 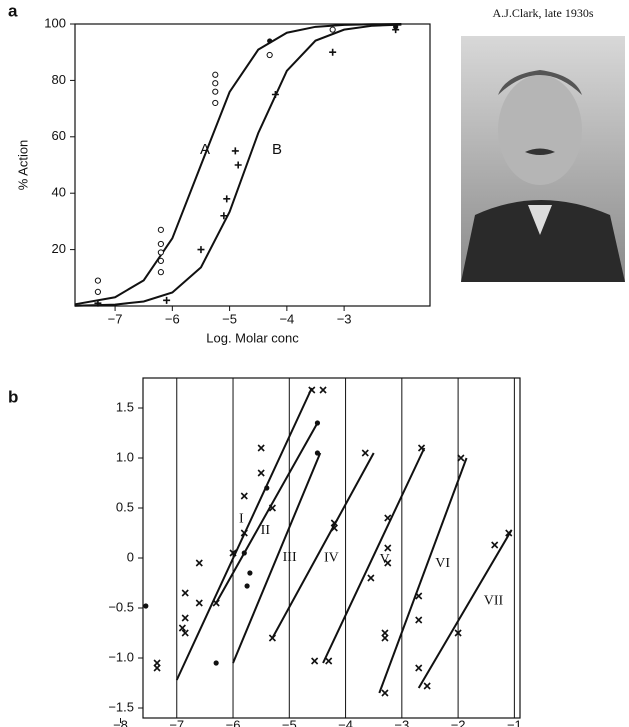 I want to click on y-tick-label: −0.5, so click(x=121, y=606).